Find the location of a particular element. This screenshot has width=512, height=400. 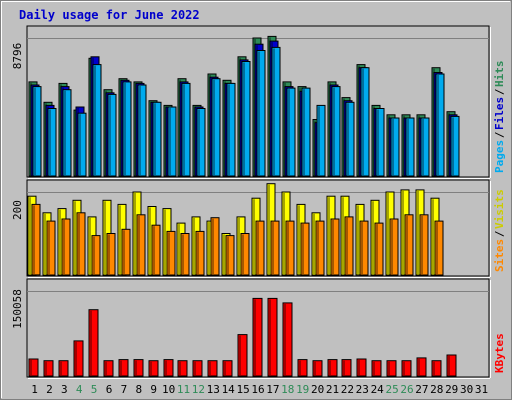

x-tick-label-8: 8 is located at coordinates (138, 389).